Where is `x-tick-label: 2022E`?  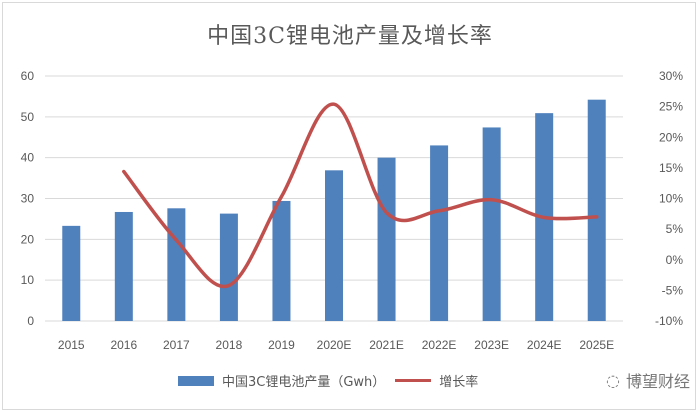 x-tick-label: 2022E is located at coordinates (439, 345).